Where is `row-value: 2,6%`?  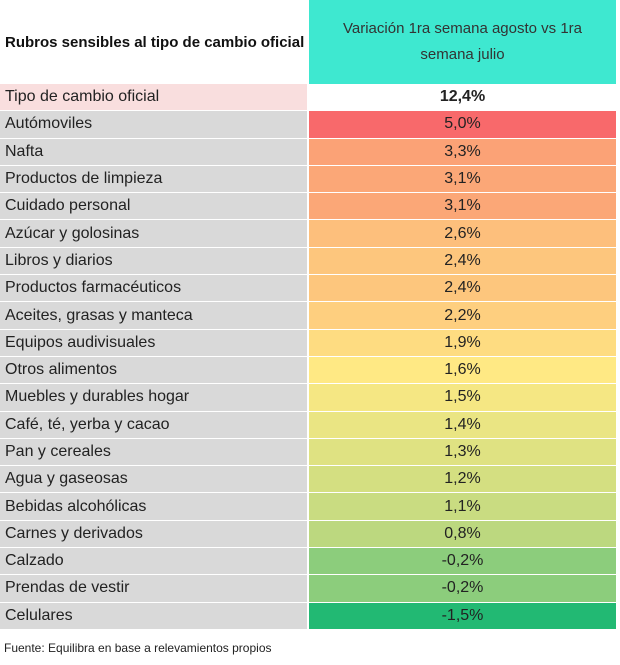
row-value: 2,6% is located at coordinates (461, 233).